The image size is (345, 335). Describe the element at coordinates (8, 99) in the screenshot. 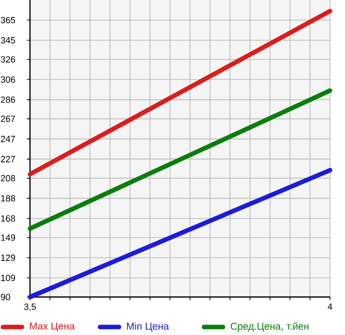

I see `y-tick-label: 286` at that location.